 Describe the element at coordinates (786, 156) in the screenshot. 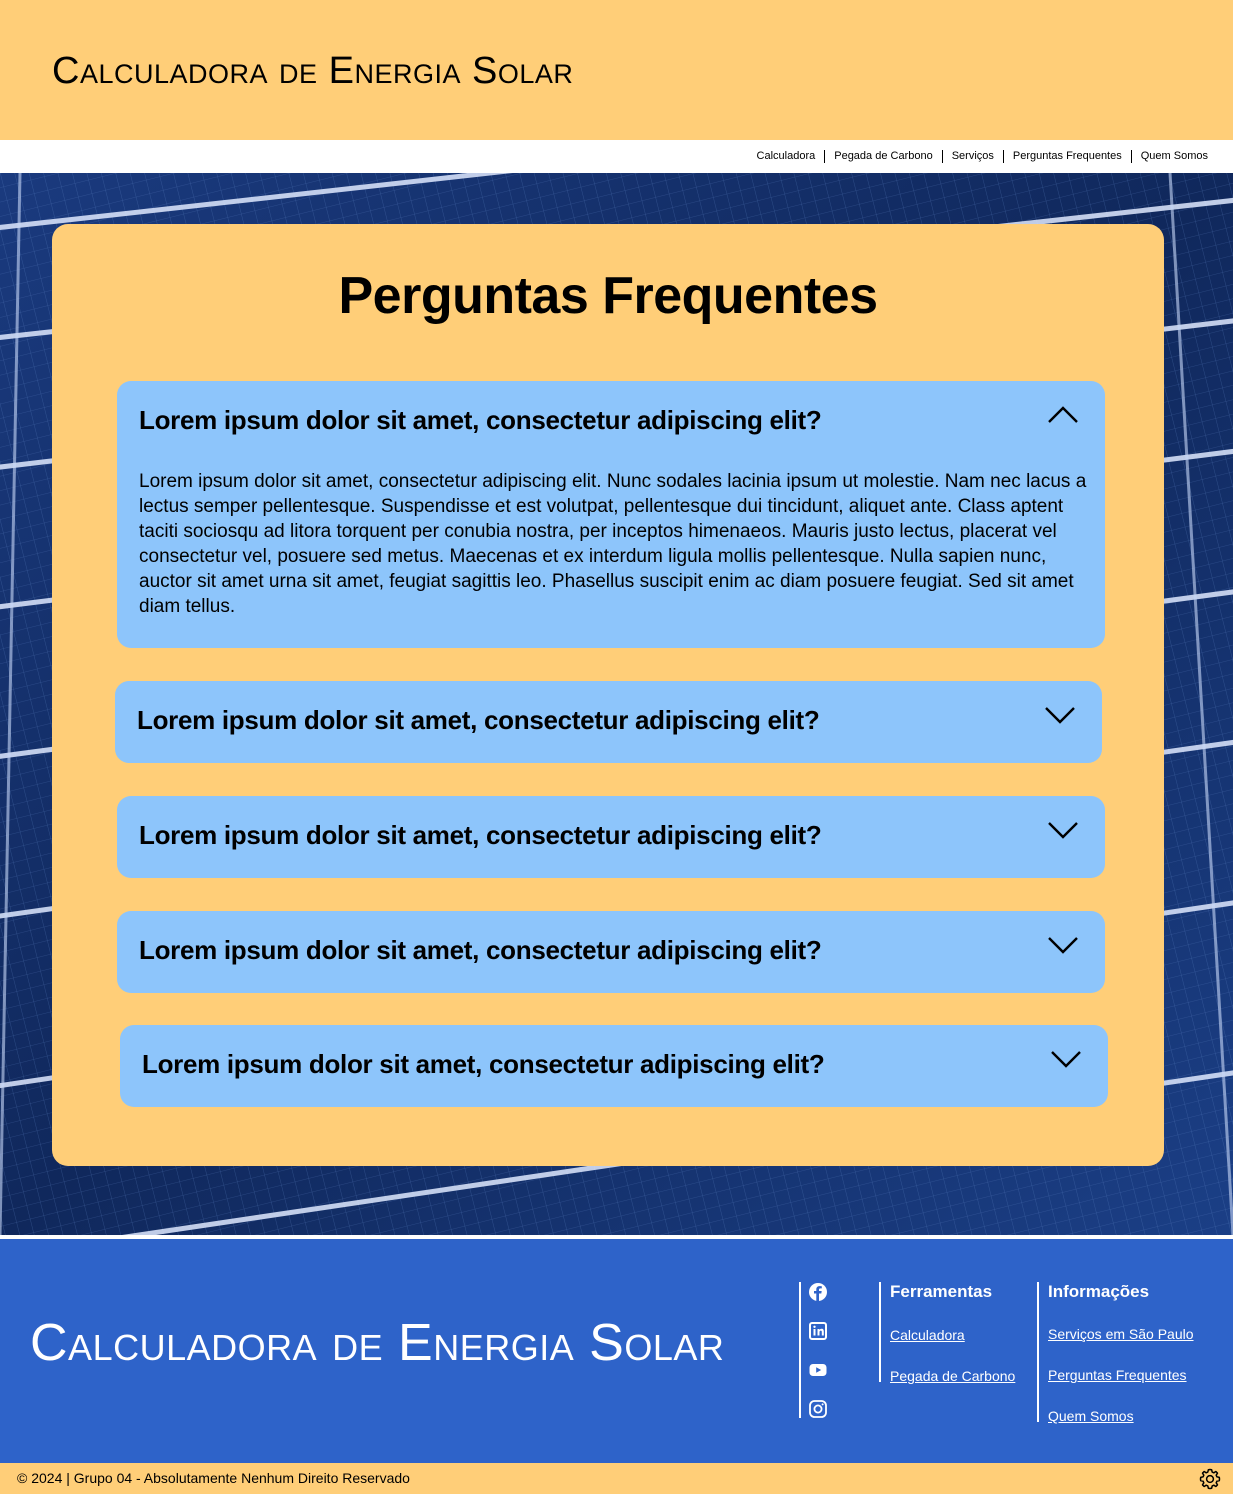

I see `nav-calculadora: Calculadora` at that location.